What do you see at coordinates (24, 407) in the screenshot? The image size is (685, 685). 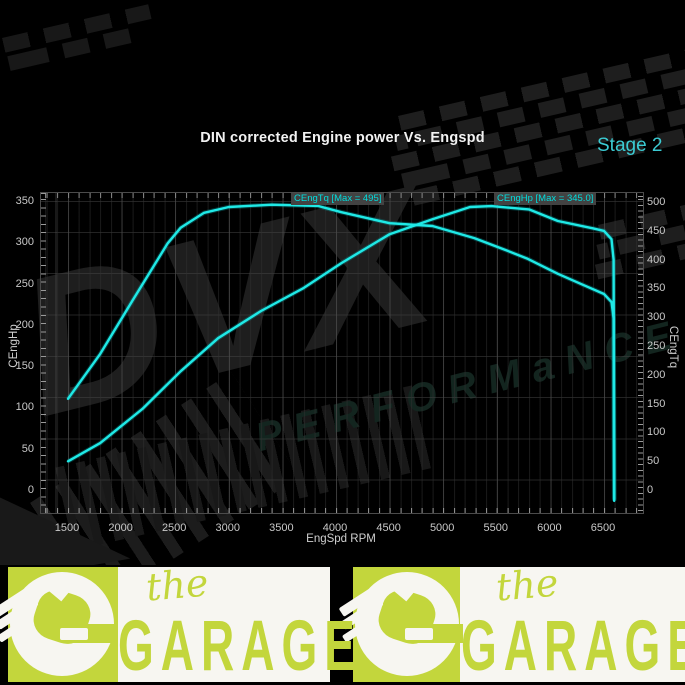 I see `left-tick-label: 100` at bounding box center [24, 407].